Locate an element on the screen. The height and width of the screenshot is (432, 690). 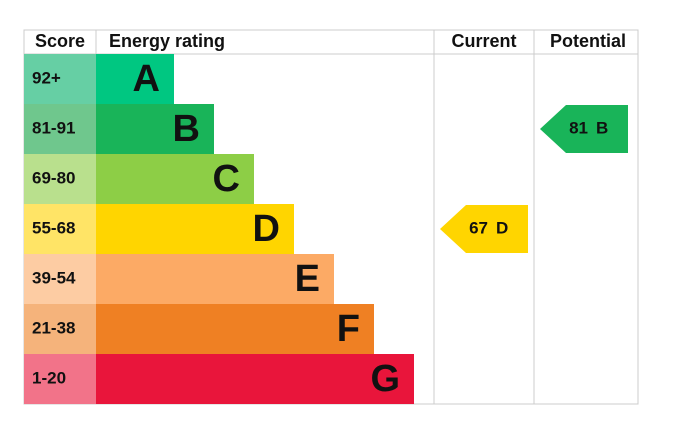
potential-score: 81 is located at coordinates (578, 127).